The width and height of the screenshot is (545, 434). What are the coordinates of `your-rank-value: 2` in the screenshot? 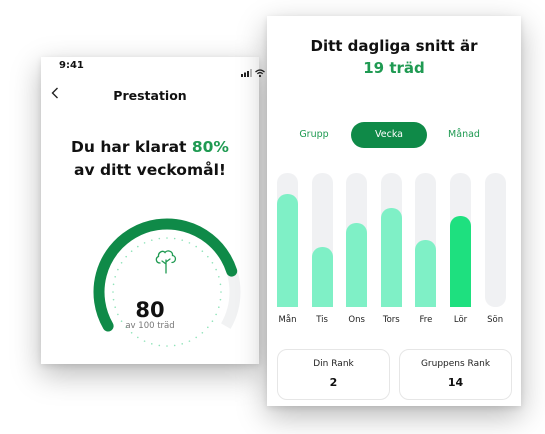 It's located at (333, 382).